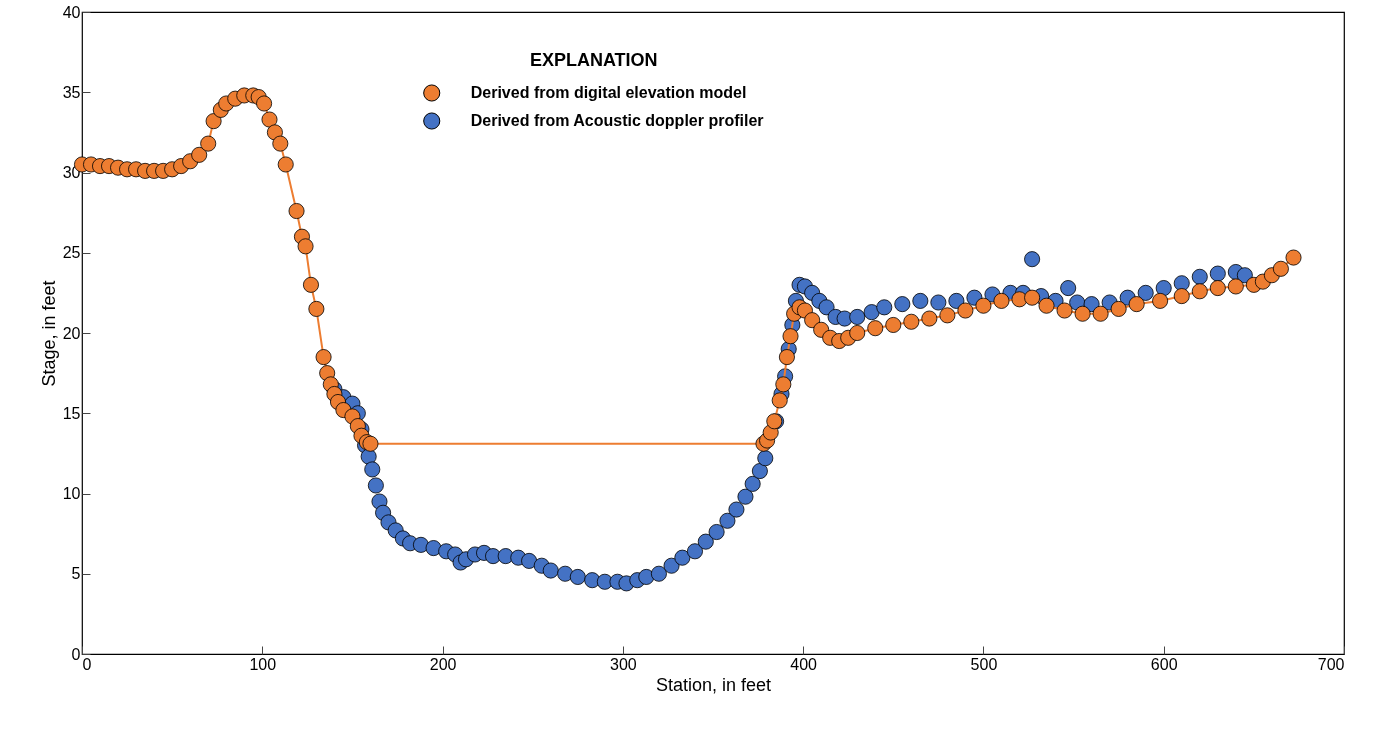 This screenshot has width=1377, height=729. I want to click on x-tick-label: 500, so click(984, 664).